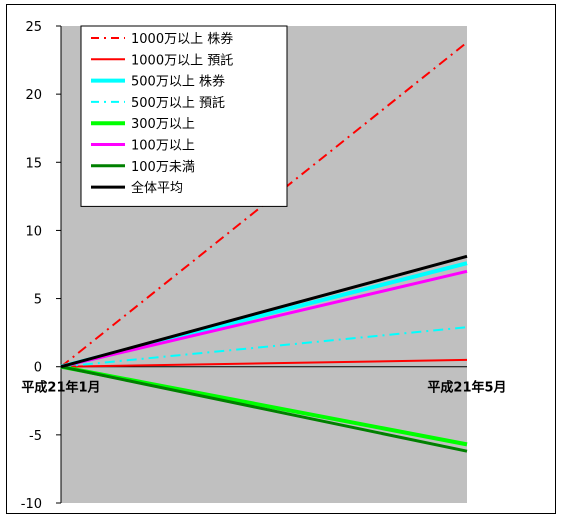 The height and width of the screenshot is (520, 564). What do you see at coordinates (33, 95) in the screenshot?
I see `y-tick-label: 20` at bounding box center [33, 95].